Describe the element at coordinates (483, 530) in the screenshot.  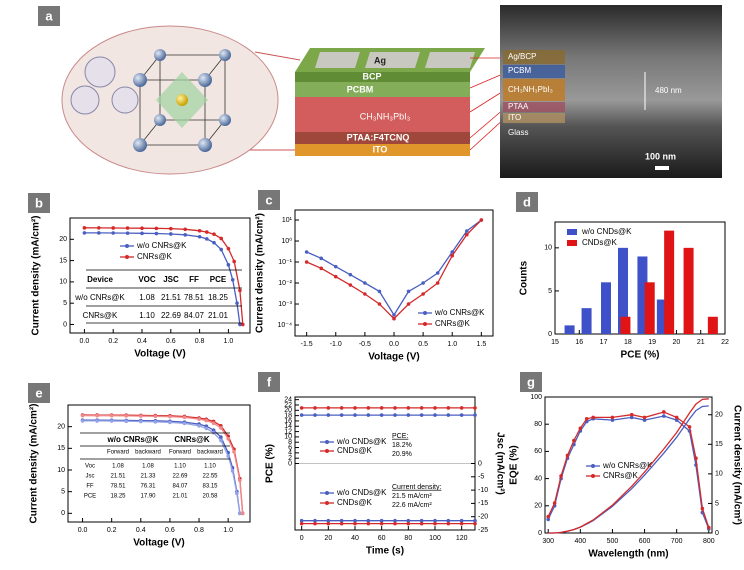
I see `y2-tick-label: -25` at that location.